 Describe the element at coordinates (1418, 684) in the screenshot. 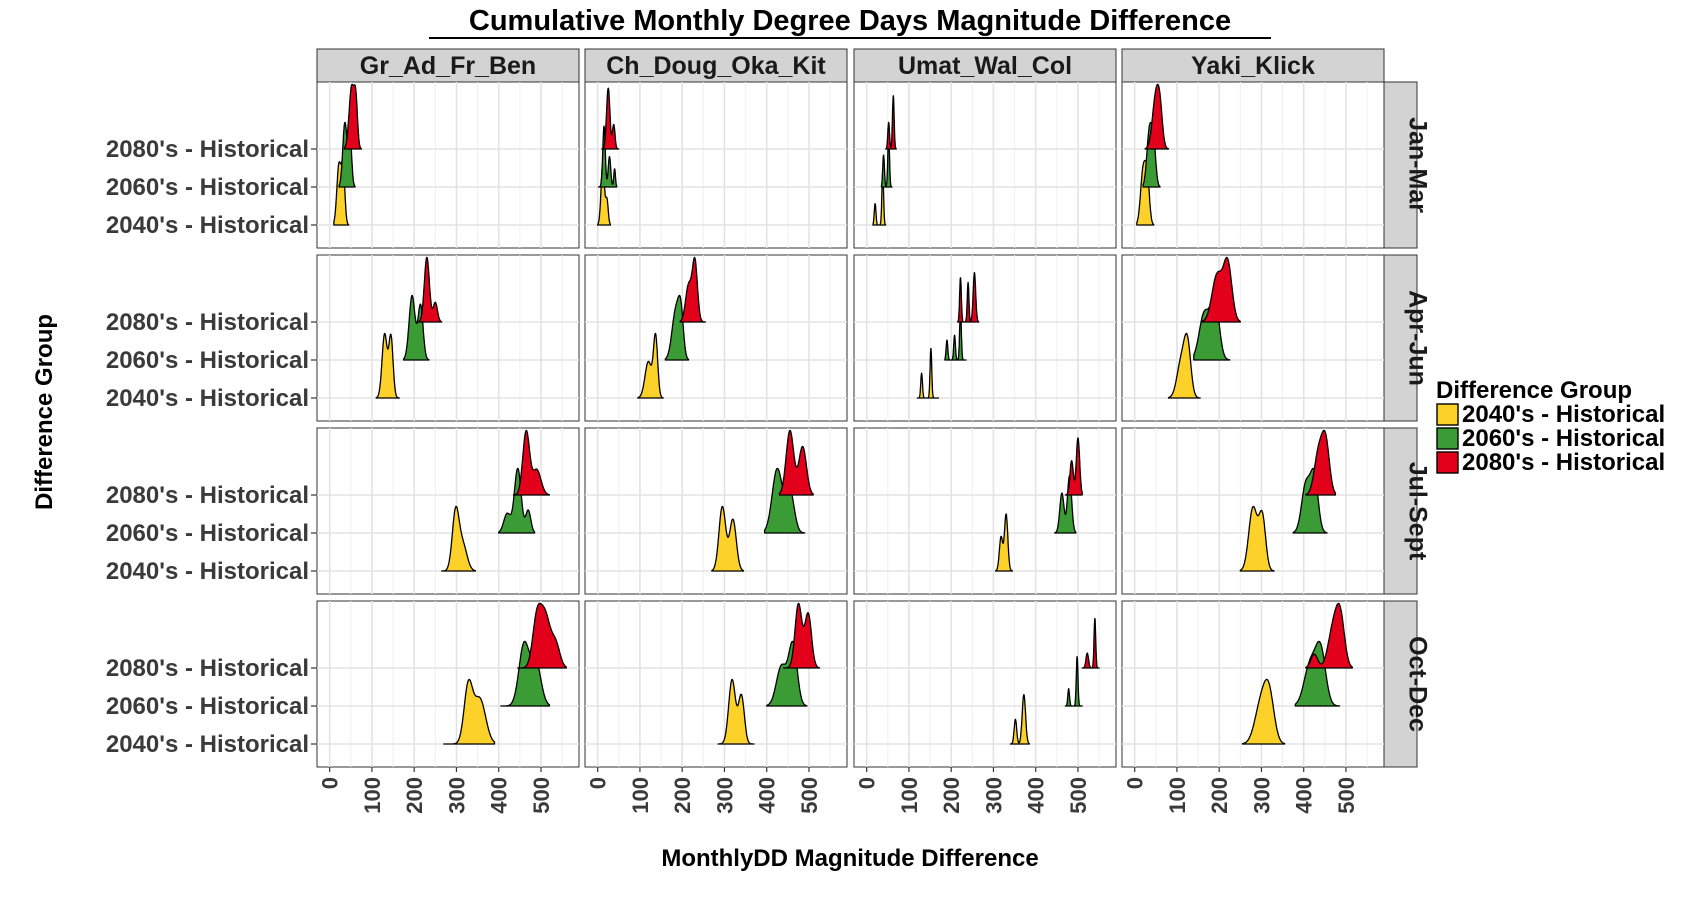

I see `row-strip-label: Oct-Dec` at that location.